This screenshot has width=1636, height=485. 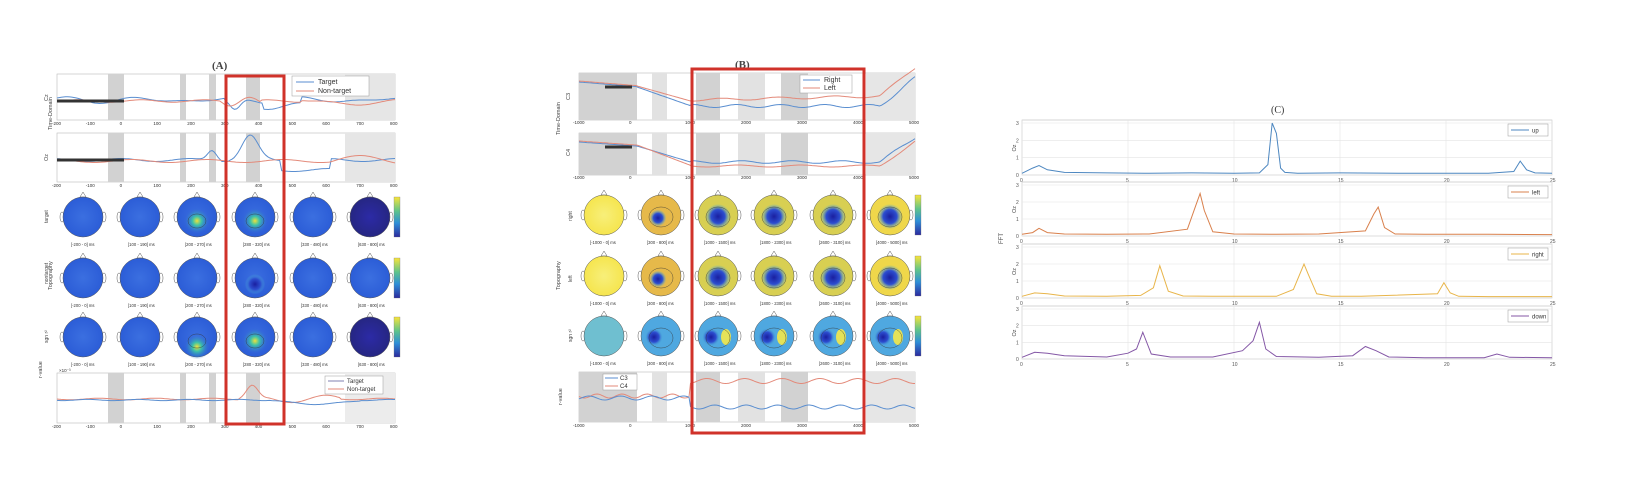 I want to click on legend-label: down, so click(x=1539, y=318).